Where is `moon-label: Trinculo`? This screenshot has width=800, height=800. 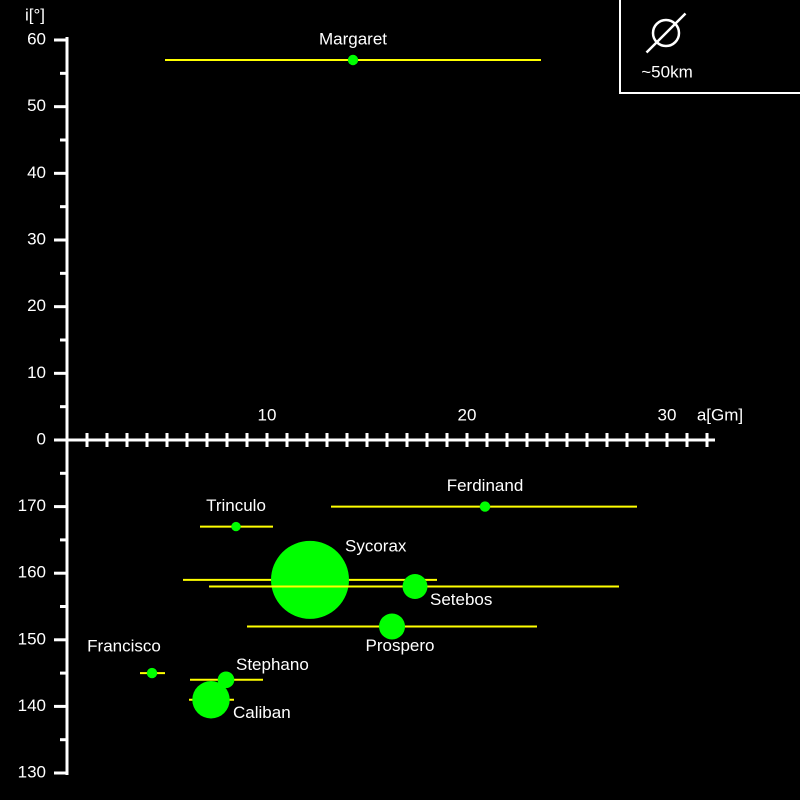
moon-label: Trinculo is located at coordinates (236, 505).